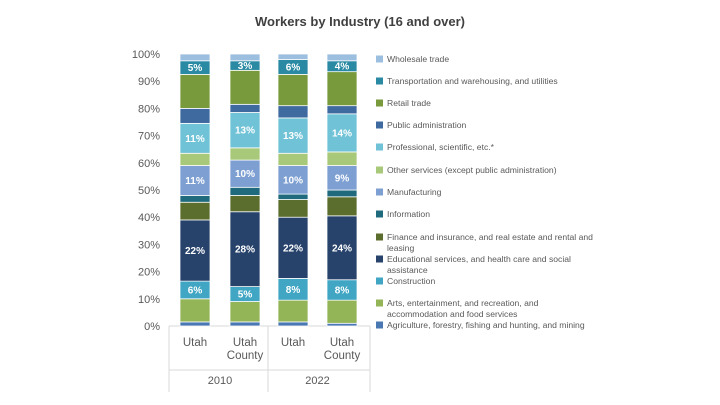  I want to click on legend-label: Retail trade, so click(409, 103).